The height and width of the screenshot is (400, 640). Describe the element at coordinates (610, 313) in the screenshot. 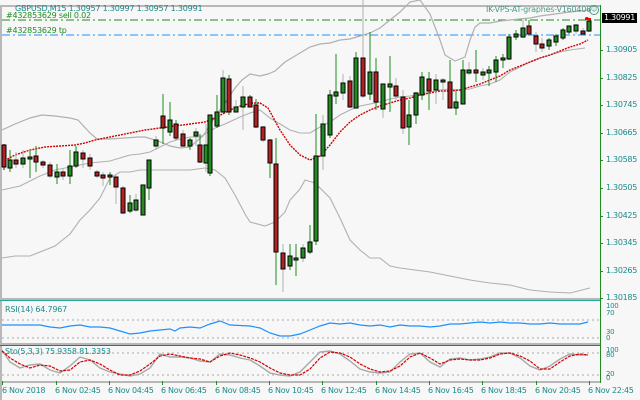

I see `rsi-level-70: 70` at that location.